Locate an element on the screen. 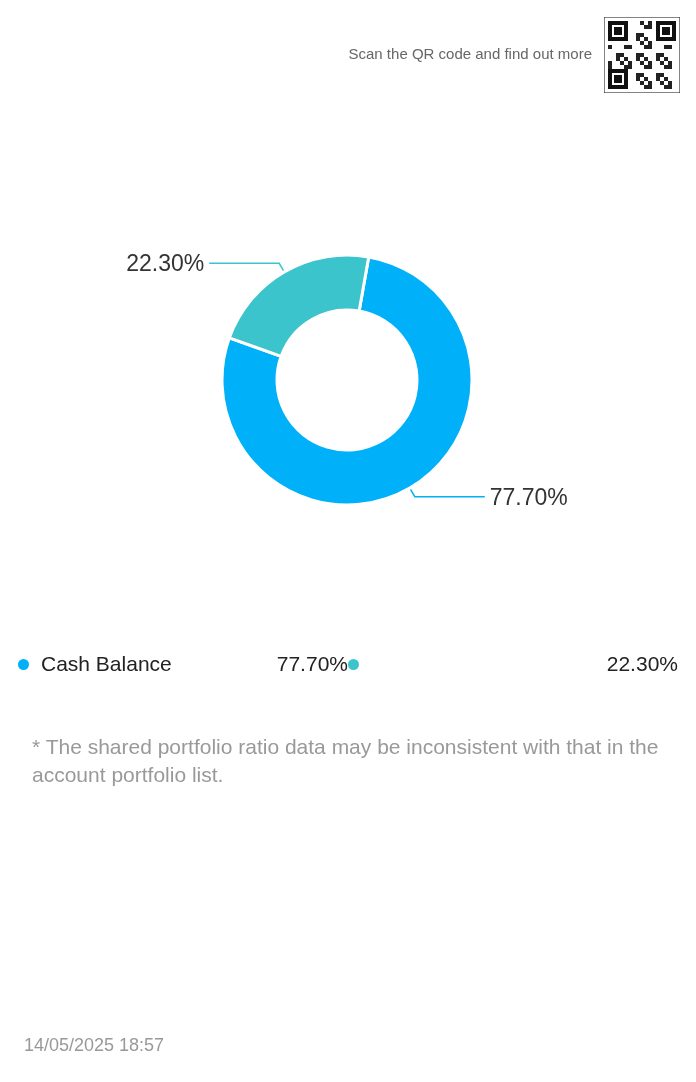 The width and height of the screenshot is (696, 1082). text: * The shared portfolio ratio data may be inconsistent with that in the account portfolio list. is located at coordinates (346, 761).